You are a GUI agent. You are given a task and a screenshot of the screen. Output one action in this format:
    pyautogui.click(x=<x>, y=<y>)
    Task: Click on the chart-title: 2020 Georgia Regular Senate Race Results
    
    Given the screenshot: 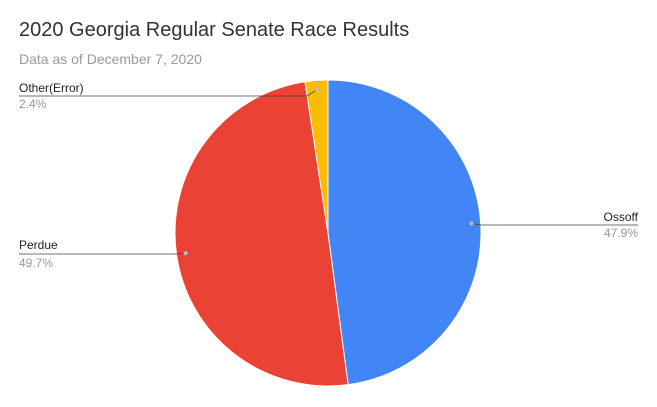 What is the action you would take?
    pyautogui.click(x=214, y=30)
    